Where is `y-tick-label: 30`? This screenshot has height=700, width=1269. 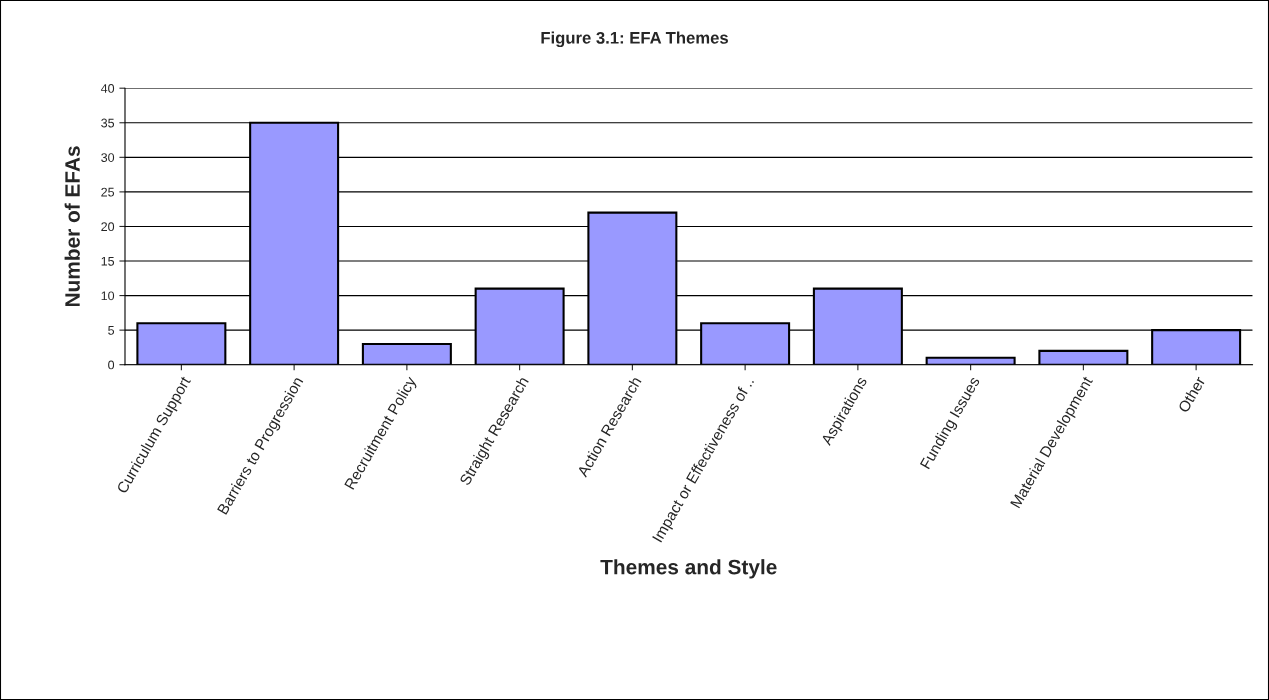
y-tick-label: 30 is located at coordinates (108, 157).